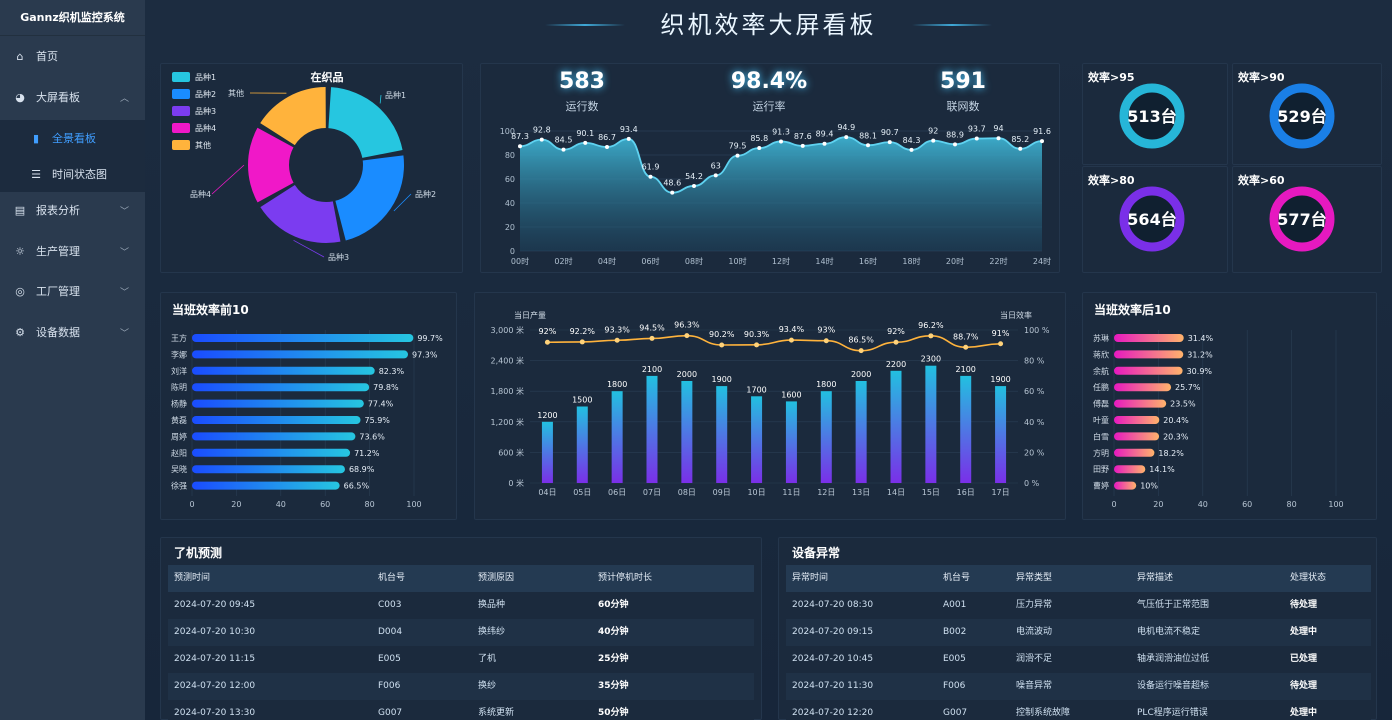 The height and width of the screenshot is (720, 1392). I want to click on list-icon: ☰, so click(36, 174).